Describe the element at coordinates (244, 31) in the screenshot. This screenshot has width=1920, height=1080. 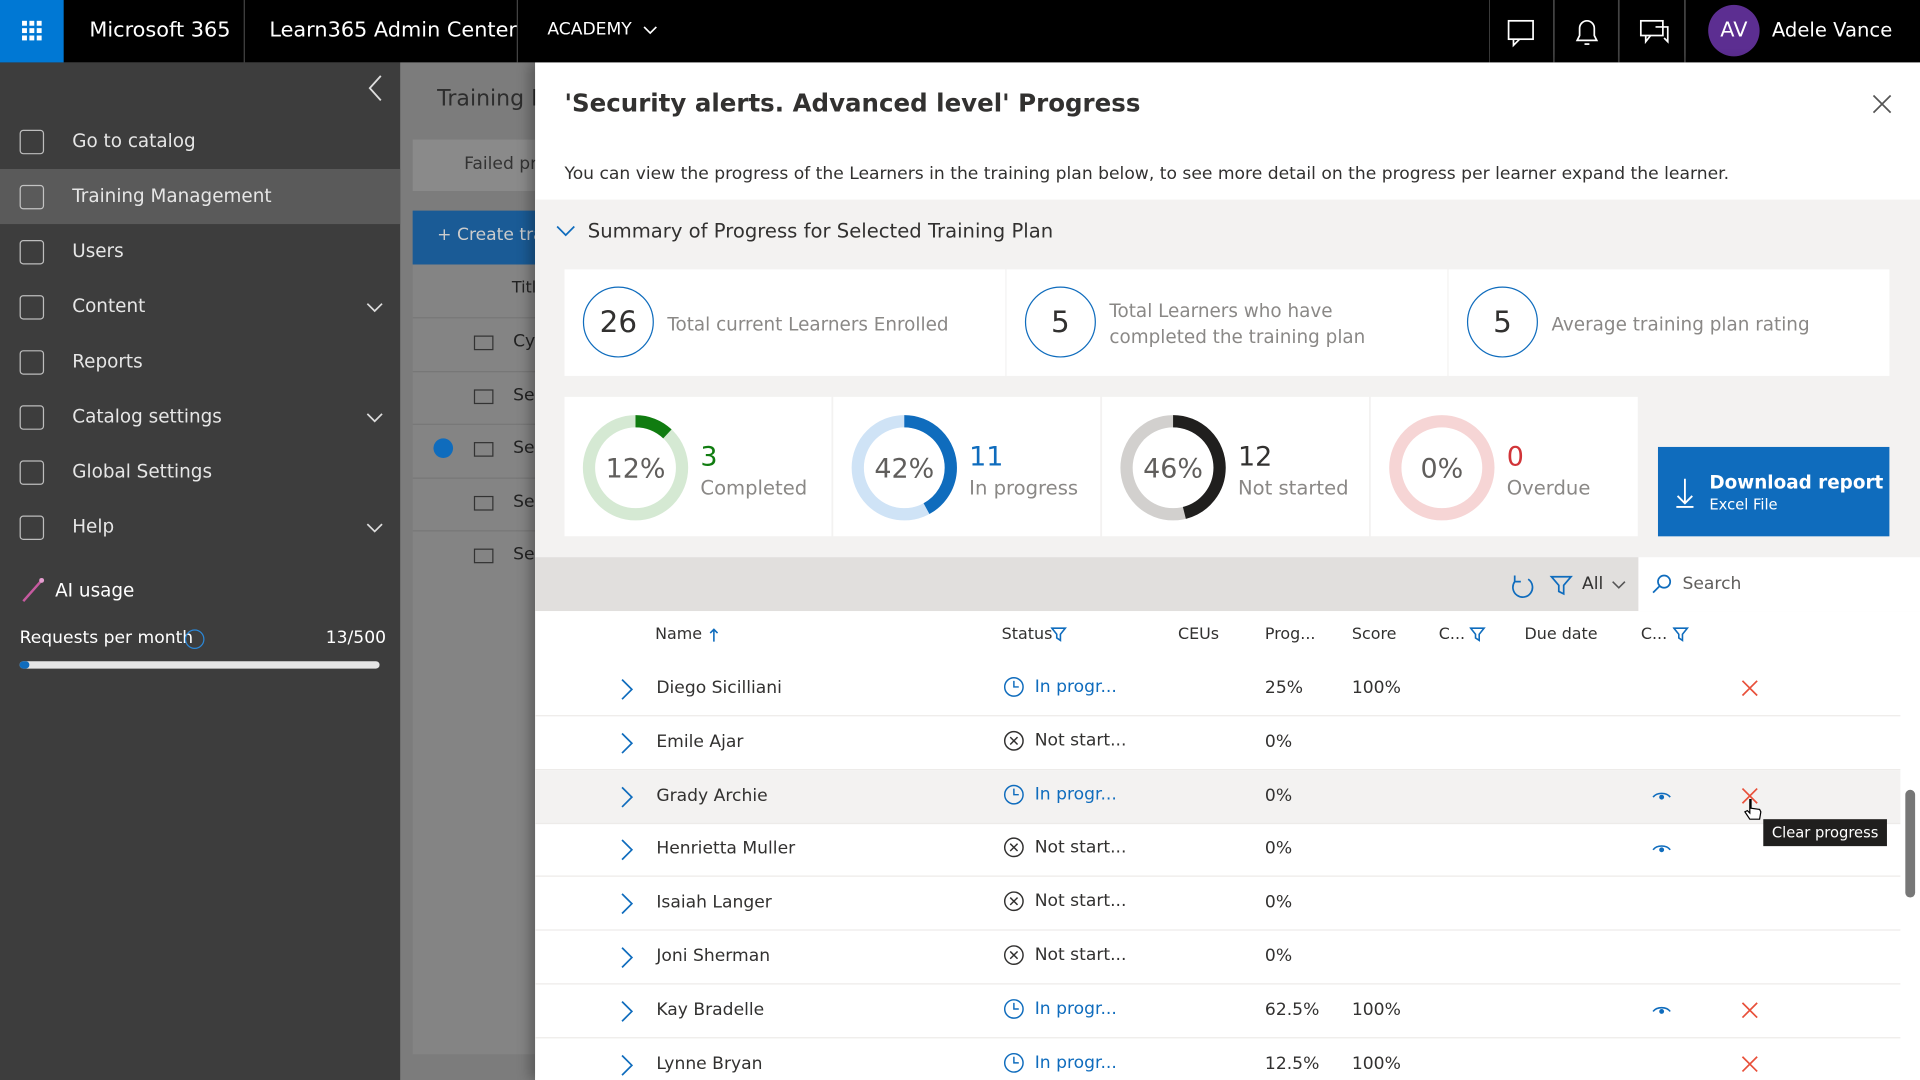
I see `divider` at that location.